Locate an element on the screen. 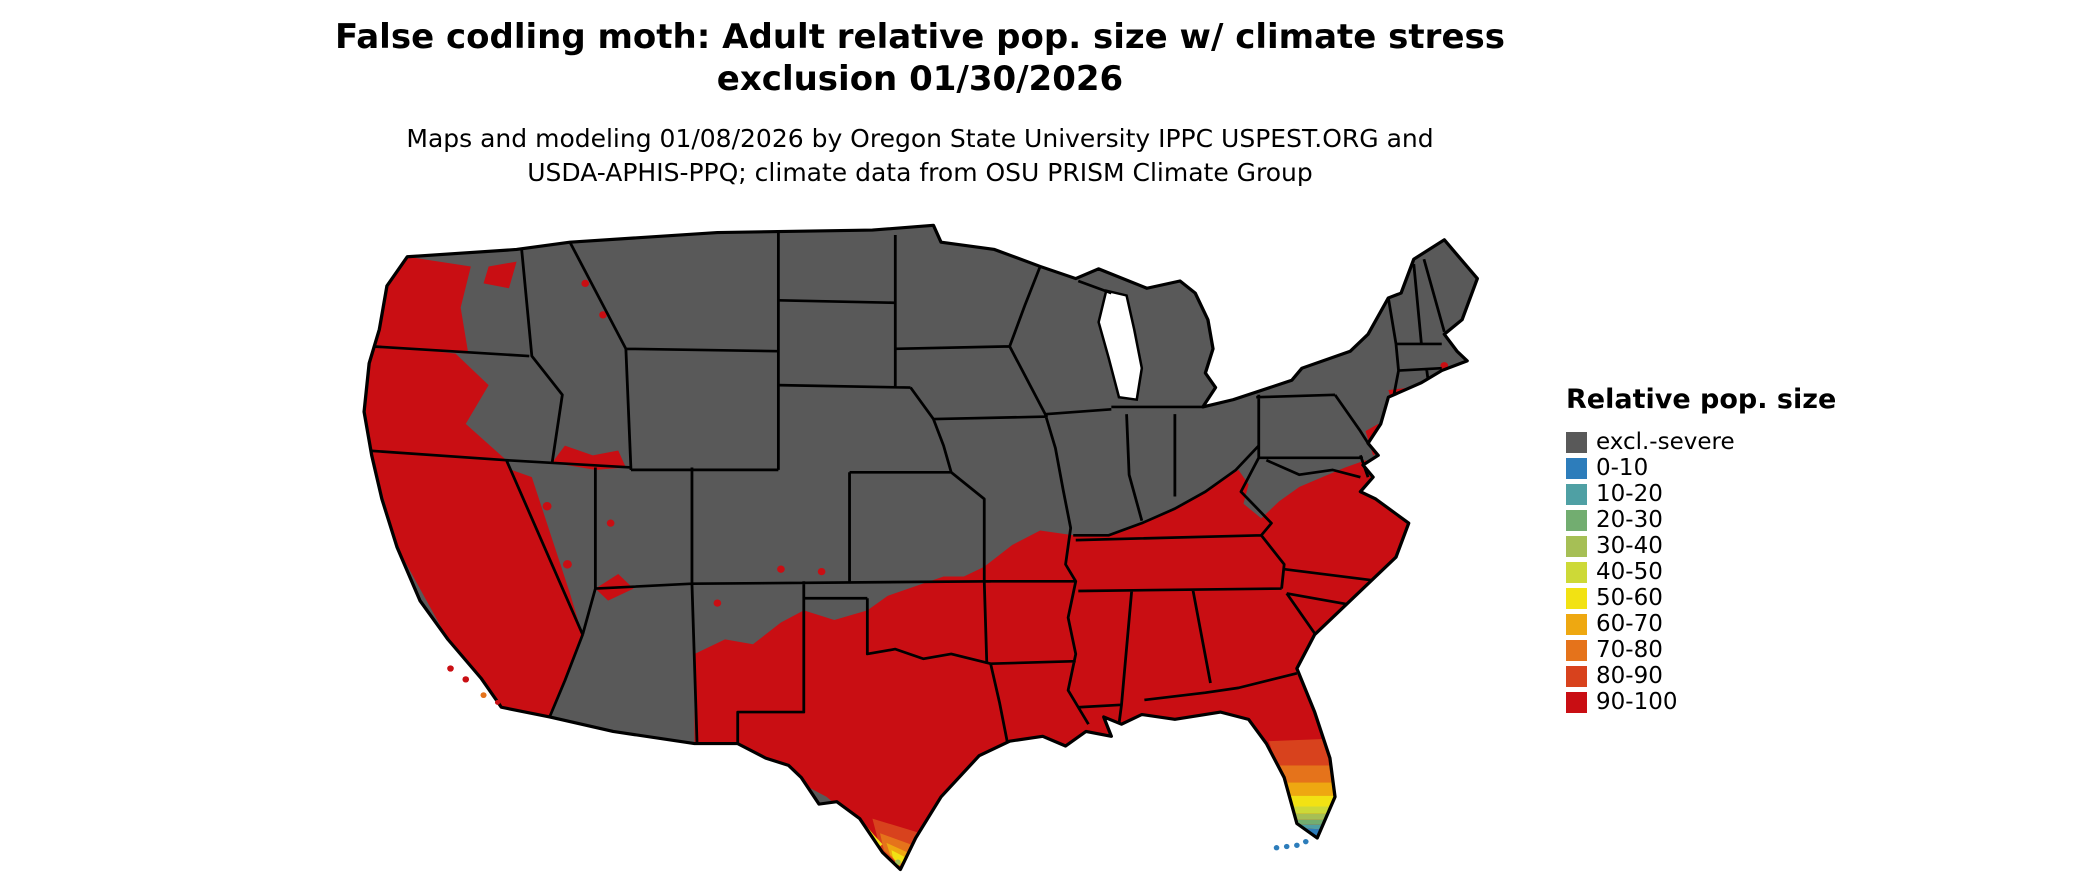 The image size is (2100, 892). legend-row: 10-20 is located at coordinates (1706, 494).